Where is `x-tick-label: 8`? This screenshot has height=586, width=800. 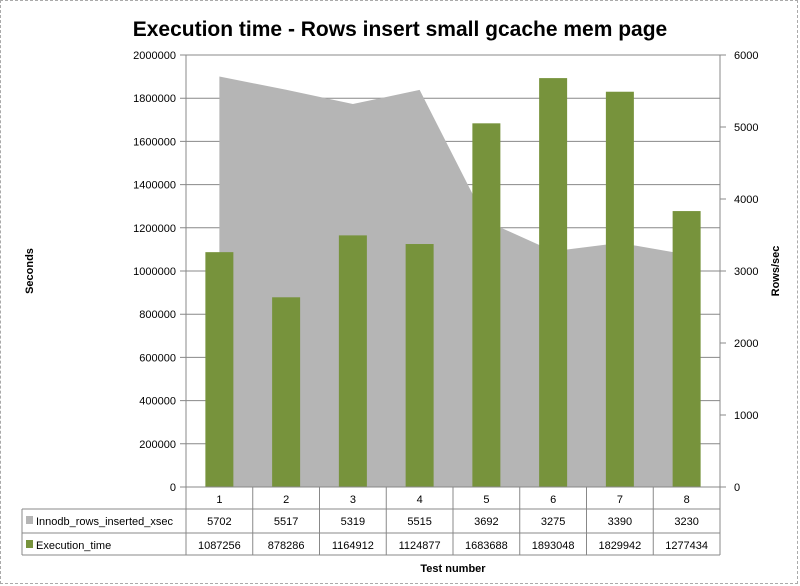 x-tick-label: 8 is located at coordinates (687, 500).